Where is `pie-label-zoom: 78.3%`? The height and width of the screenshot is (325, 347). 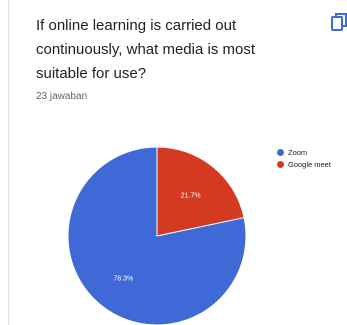
pie-label-zoom: 78.3% is located at coordinates (123, 278).